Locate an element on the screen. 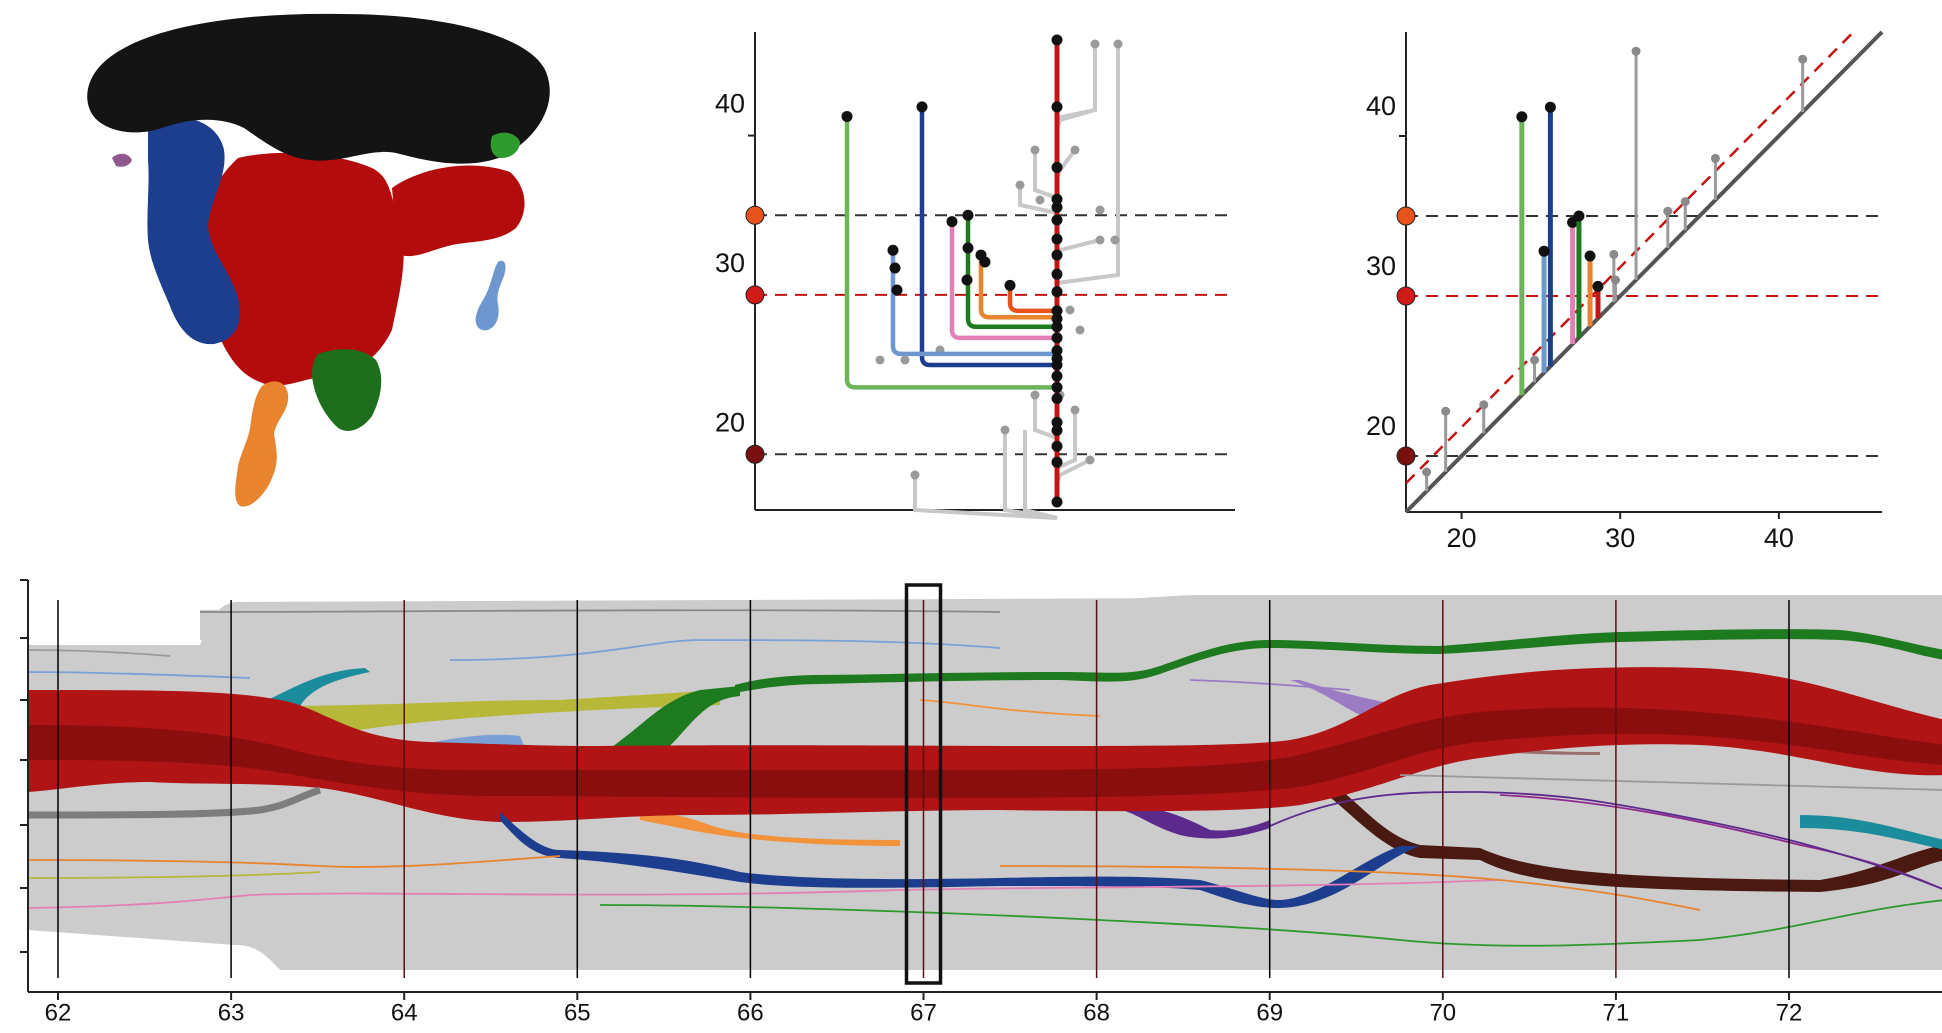 The width and height of the screenshot is (1942, 1033). merge-tree-y-tick-label: 40 is located at coordinates (730, 104).